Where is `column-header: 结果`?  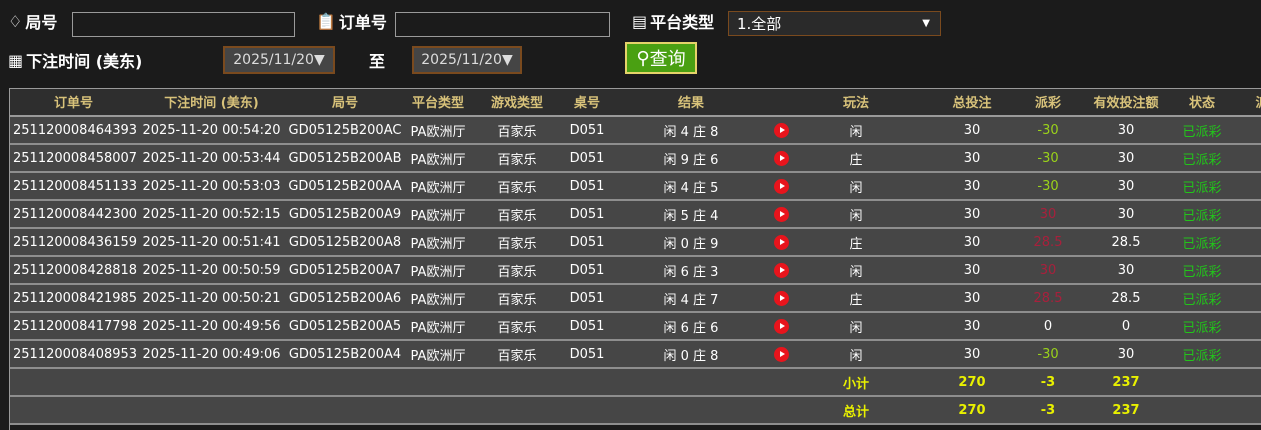 column-header: 结果 is located at coordinates (691, 102).